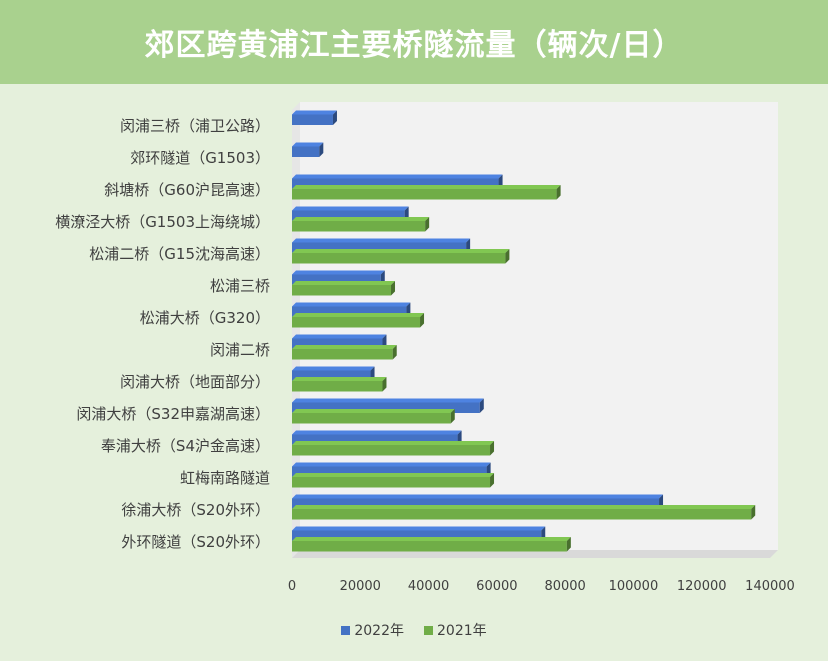  I want to click on plot-floor, so click(535, 554).